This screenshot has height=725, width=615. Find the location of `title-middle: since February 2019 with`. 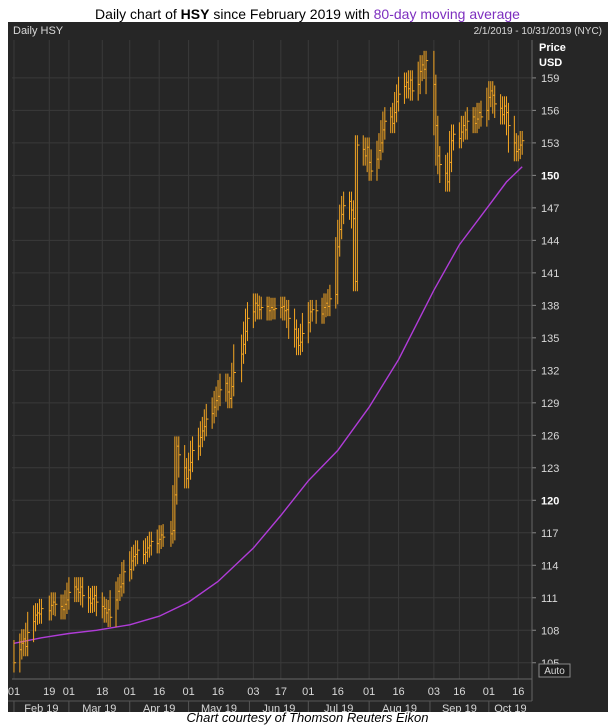

title-middle: since February 2019 with is located at coordinates (291, 14).